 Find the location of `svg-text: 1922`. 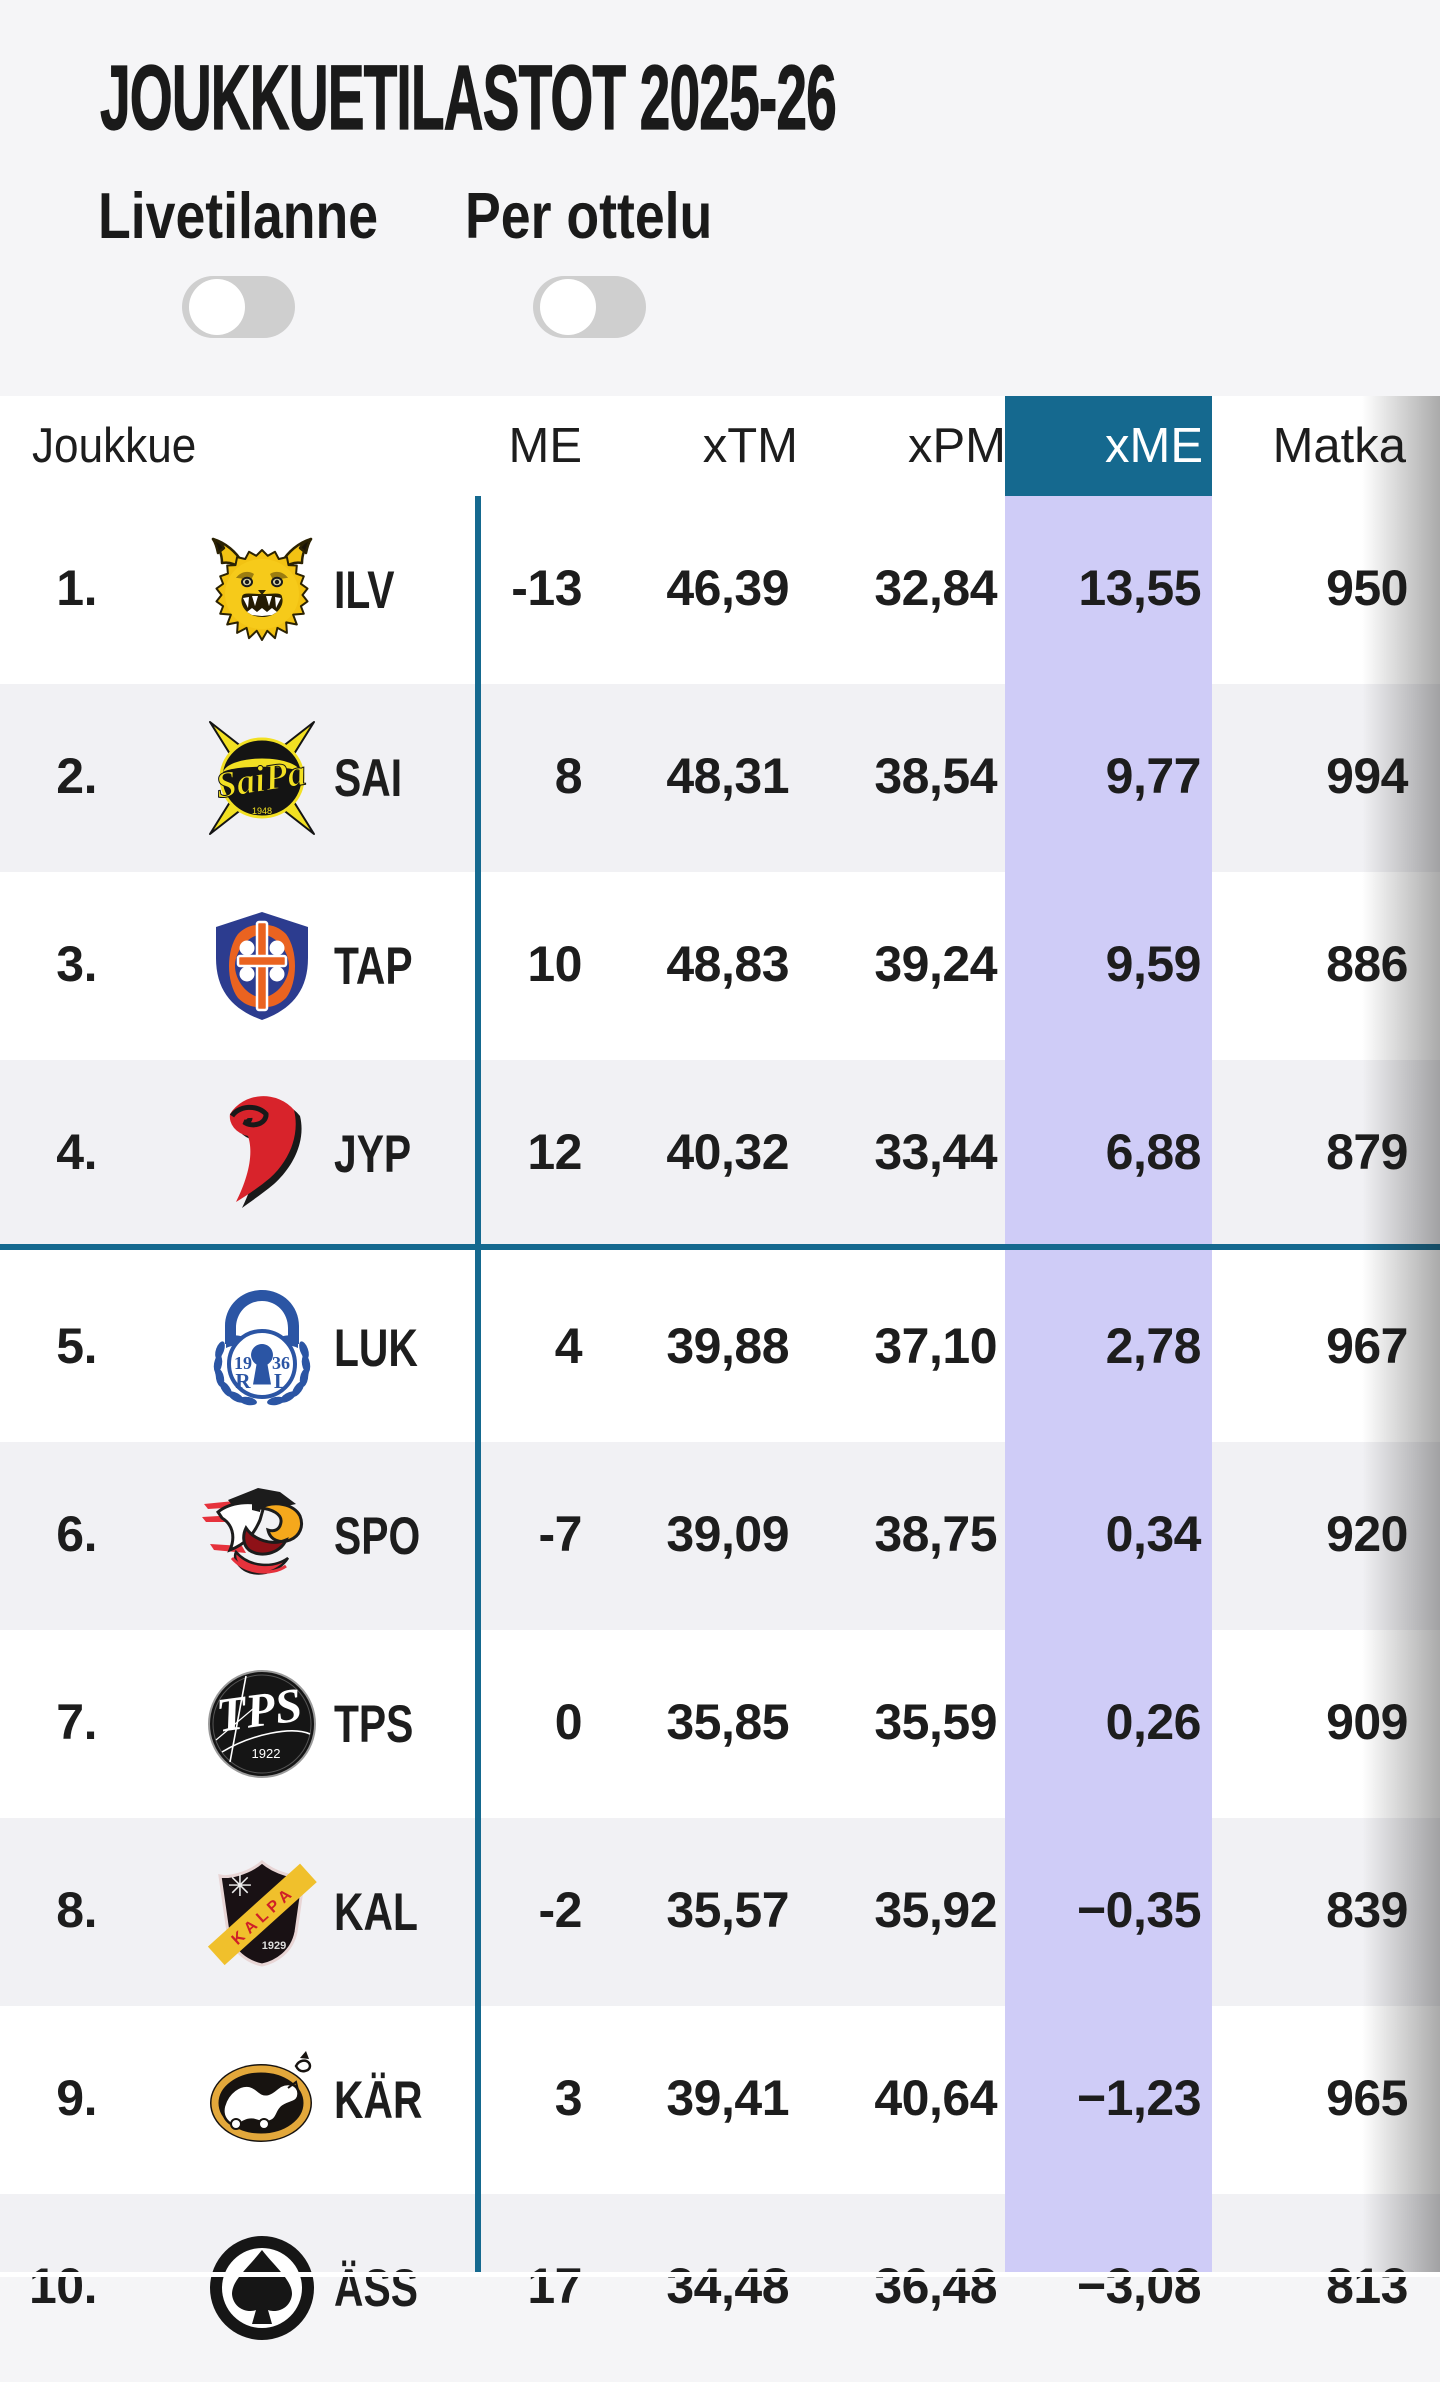

svg-text: 1922 is located at coordinates (266, 1753).